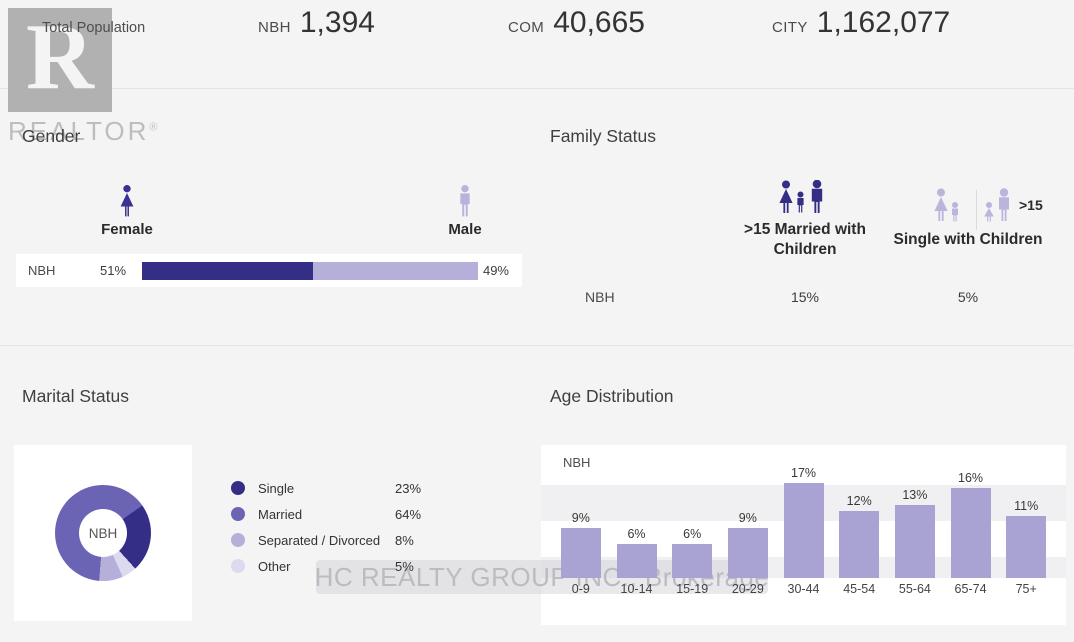 This screenshot has height=642, width=1074. I want to click on stat-com-scope: COM, so click(526, 27).